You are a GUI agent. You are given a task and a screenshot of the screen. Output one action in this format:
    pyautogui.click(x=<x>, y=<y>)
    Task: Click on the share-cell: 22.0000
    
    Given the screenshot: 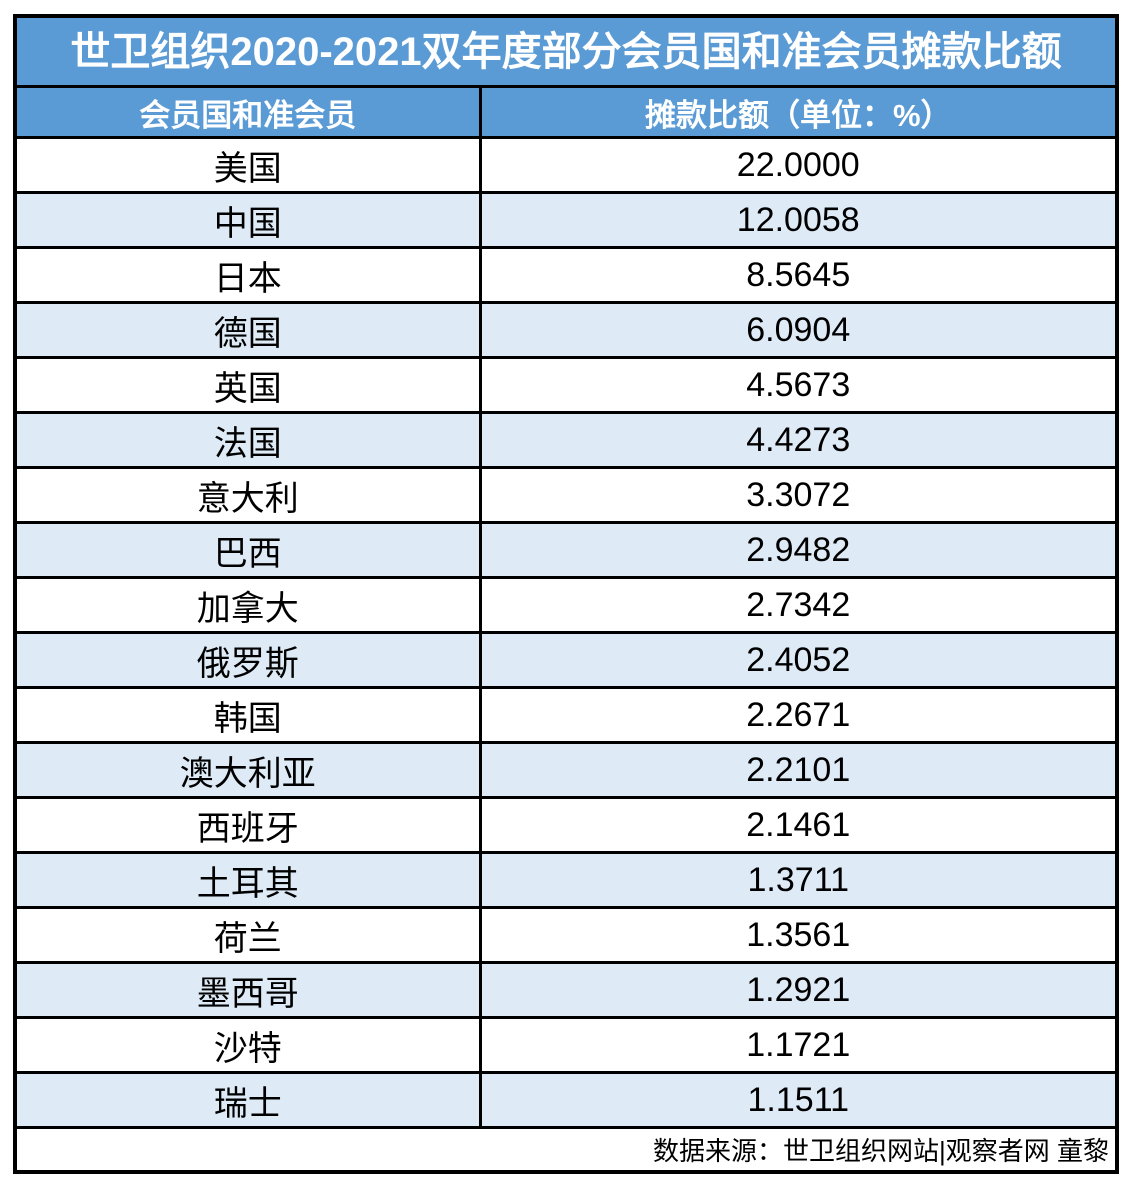 What is the action you would take?
    pyautogui.click(x=798, y=165)
    